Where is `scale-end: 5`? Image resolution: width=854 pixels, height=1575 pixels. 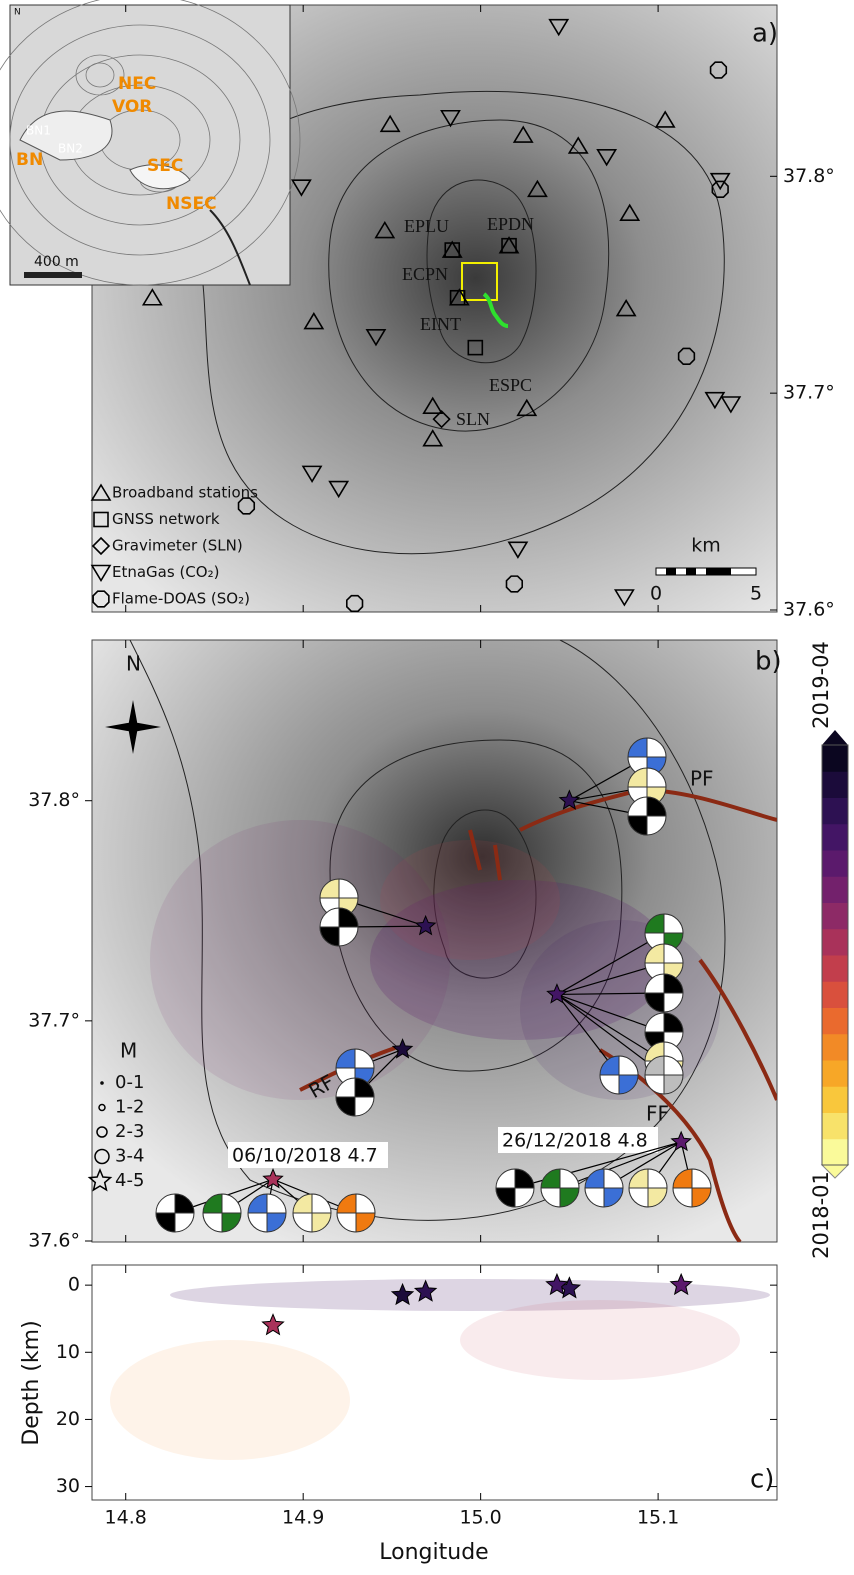 scale-end: 5 is located at coordinates (756, 594).